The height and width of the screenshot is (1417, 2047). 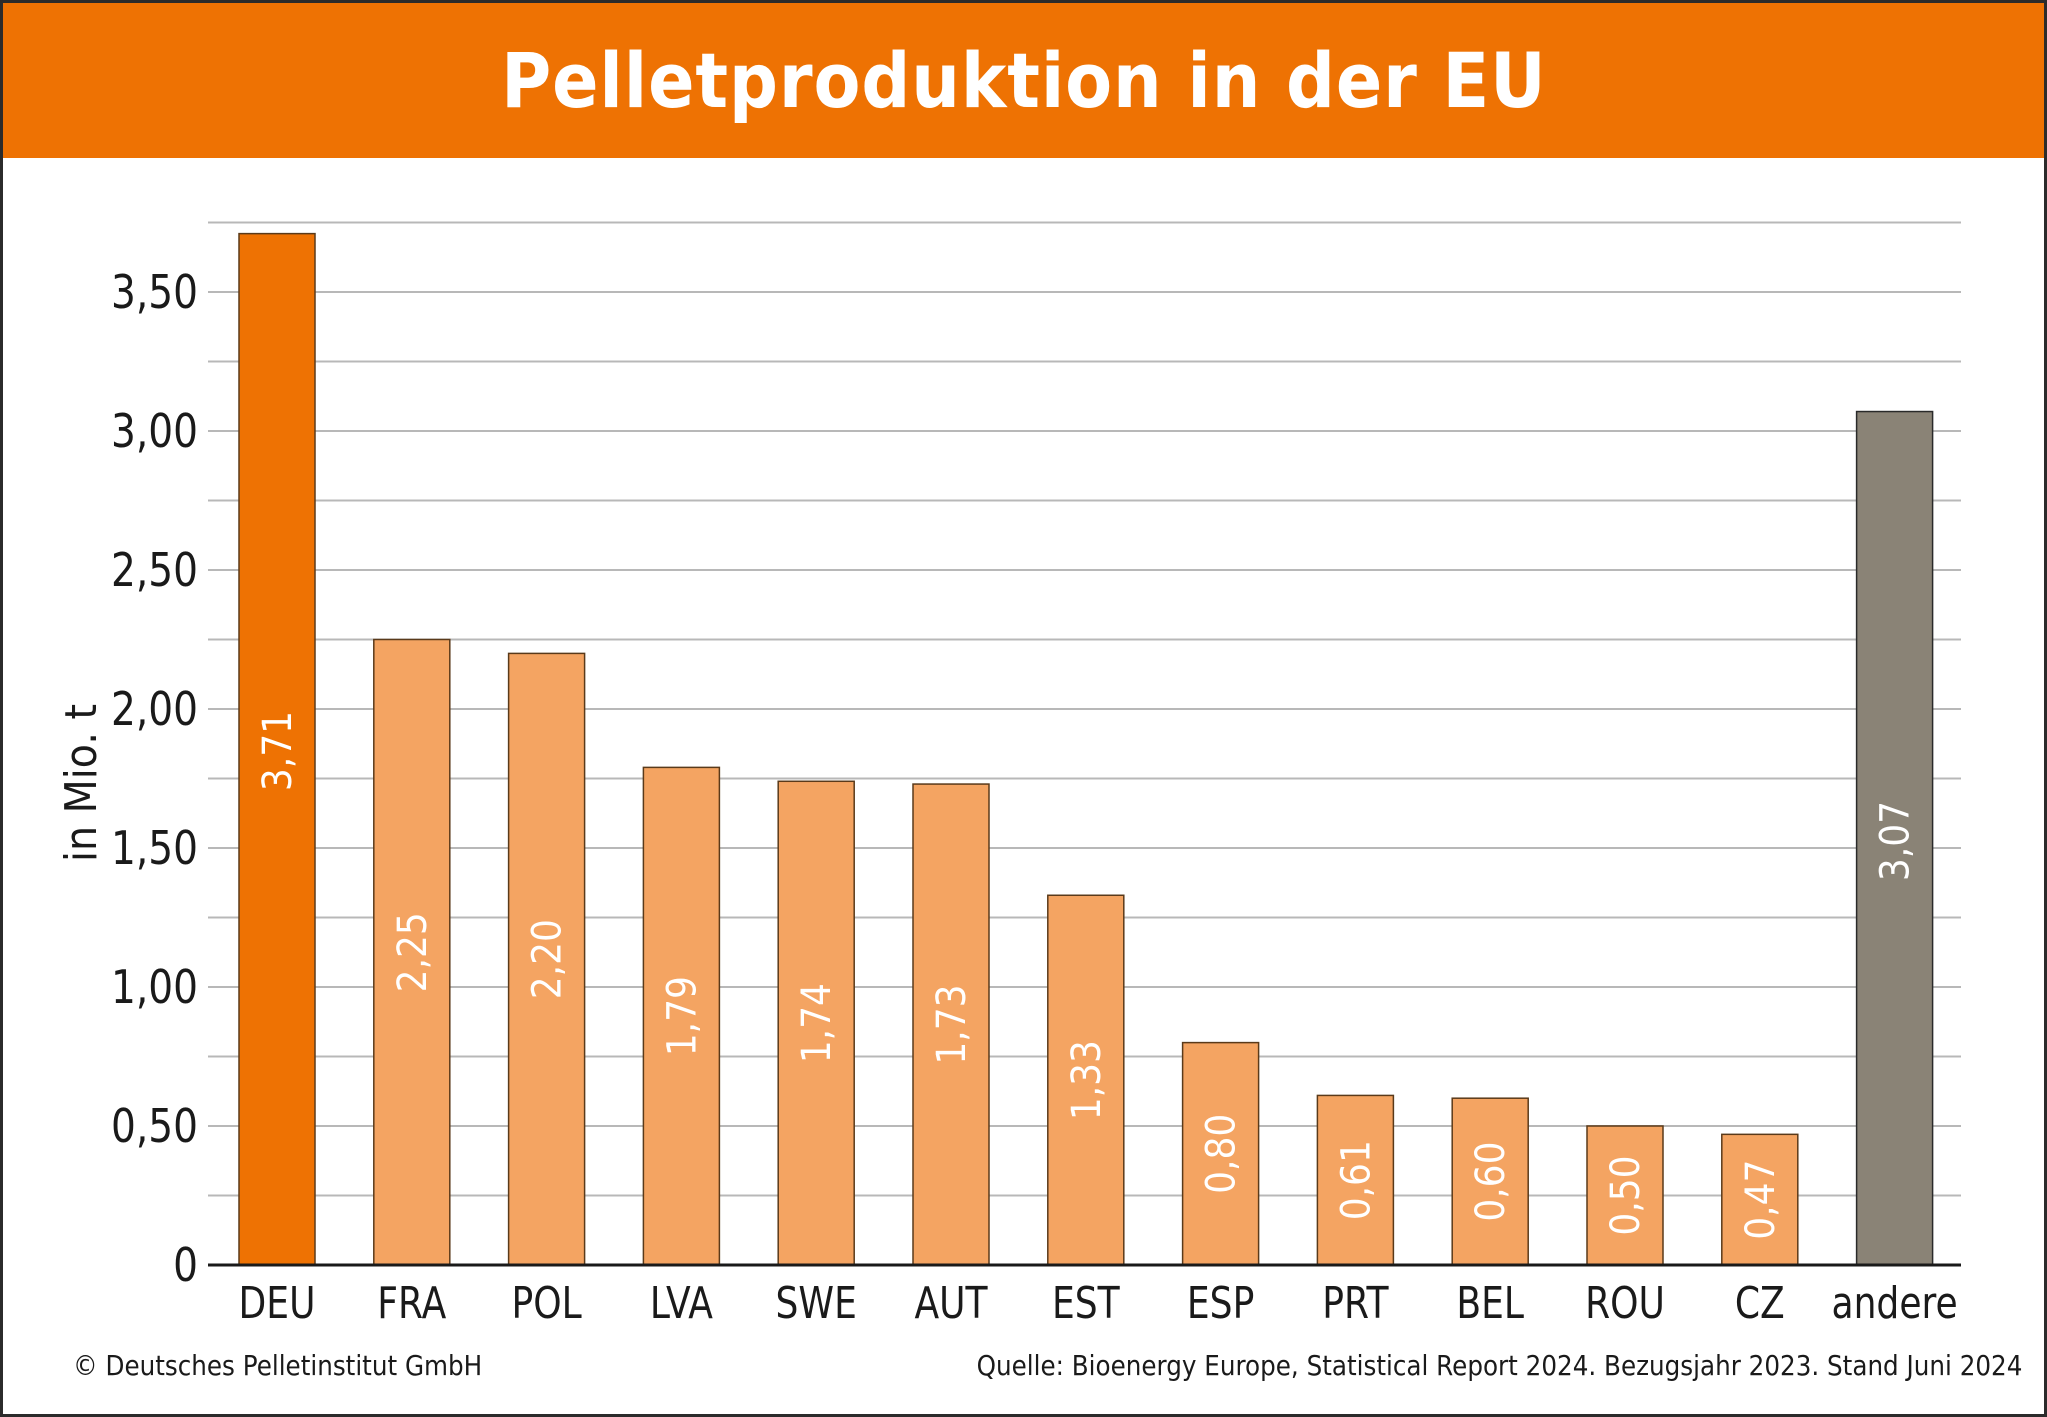 I want to click on bar-prt, so click(x=1355, y=1180).